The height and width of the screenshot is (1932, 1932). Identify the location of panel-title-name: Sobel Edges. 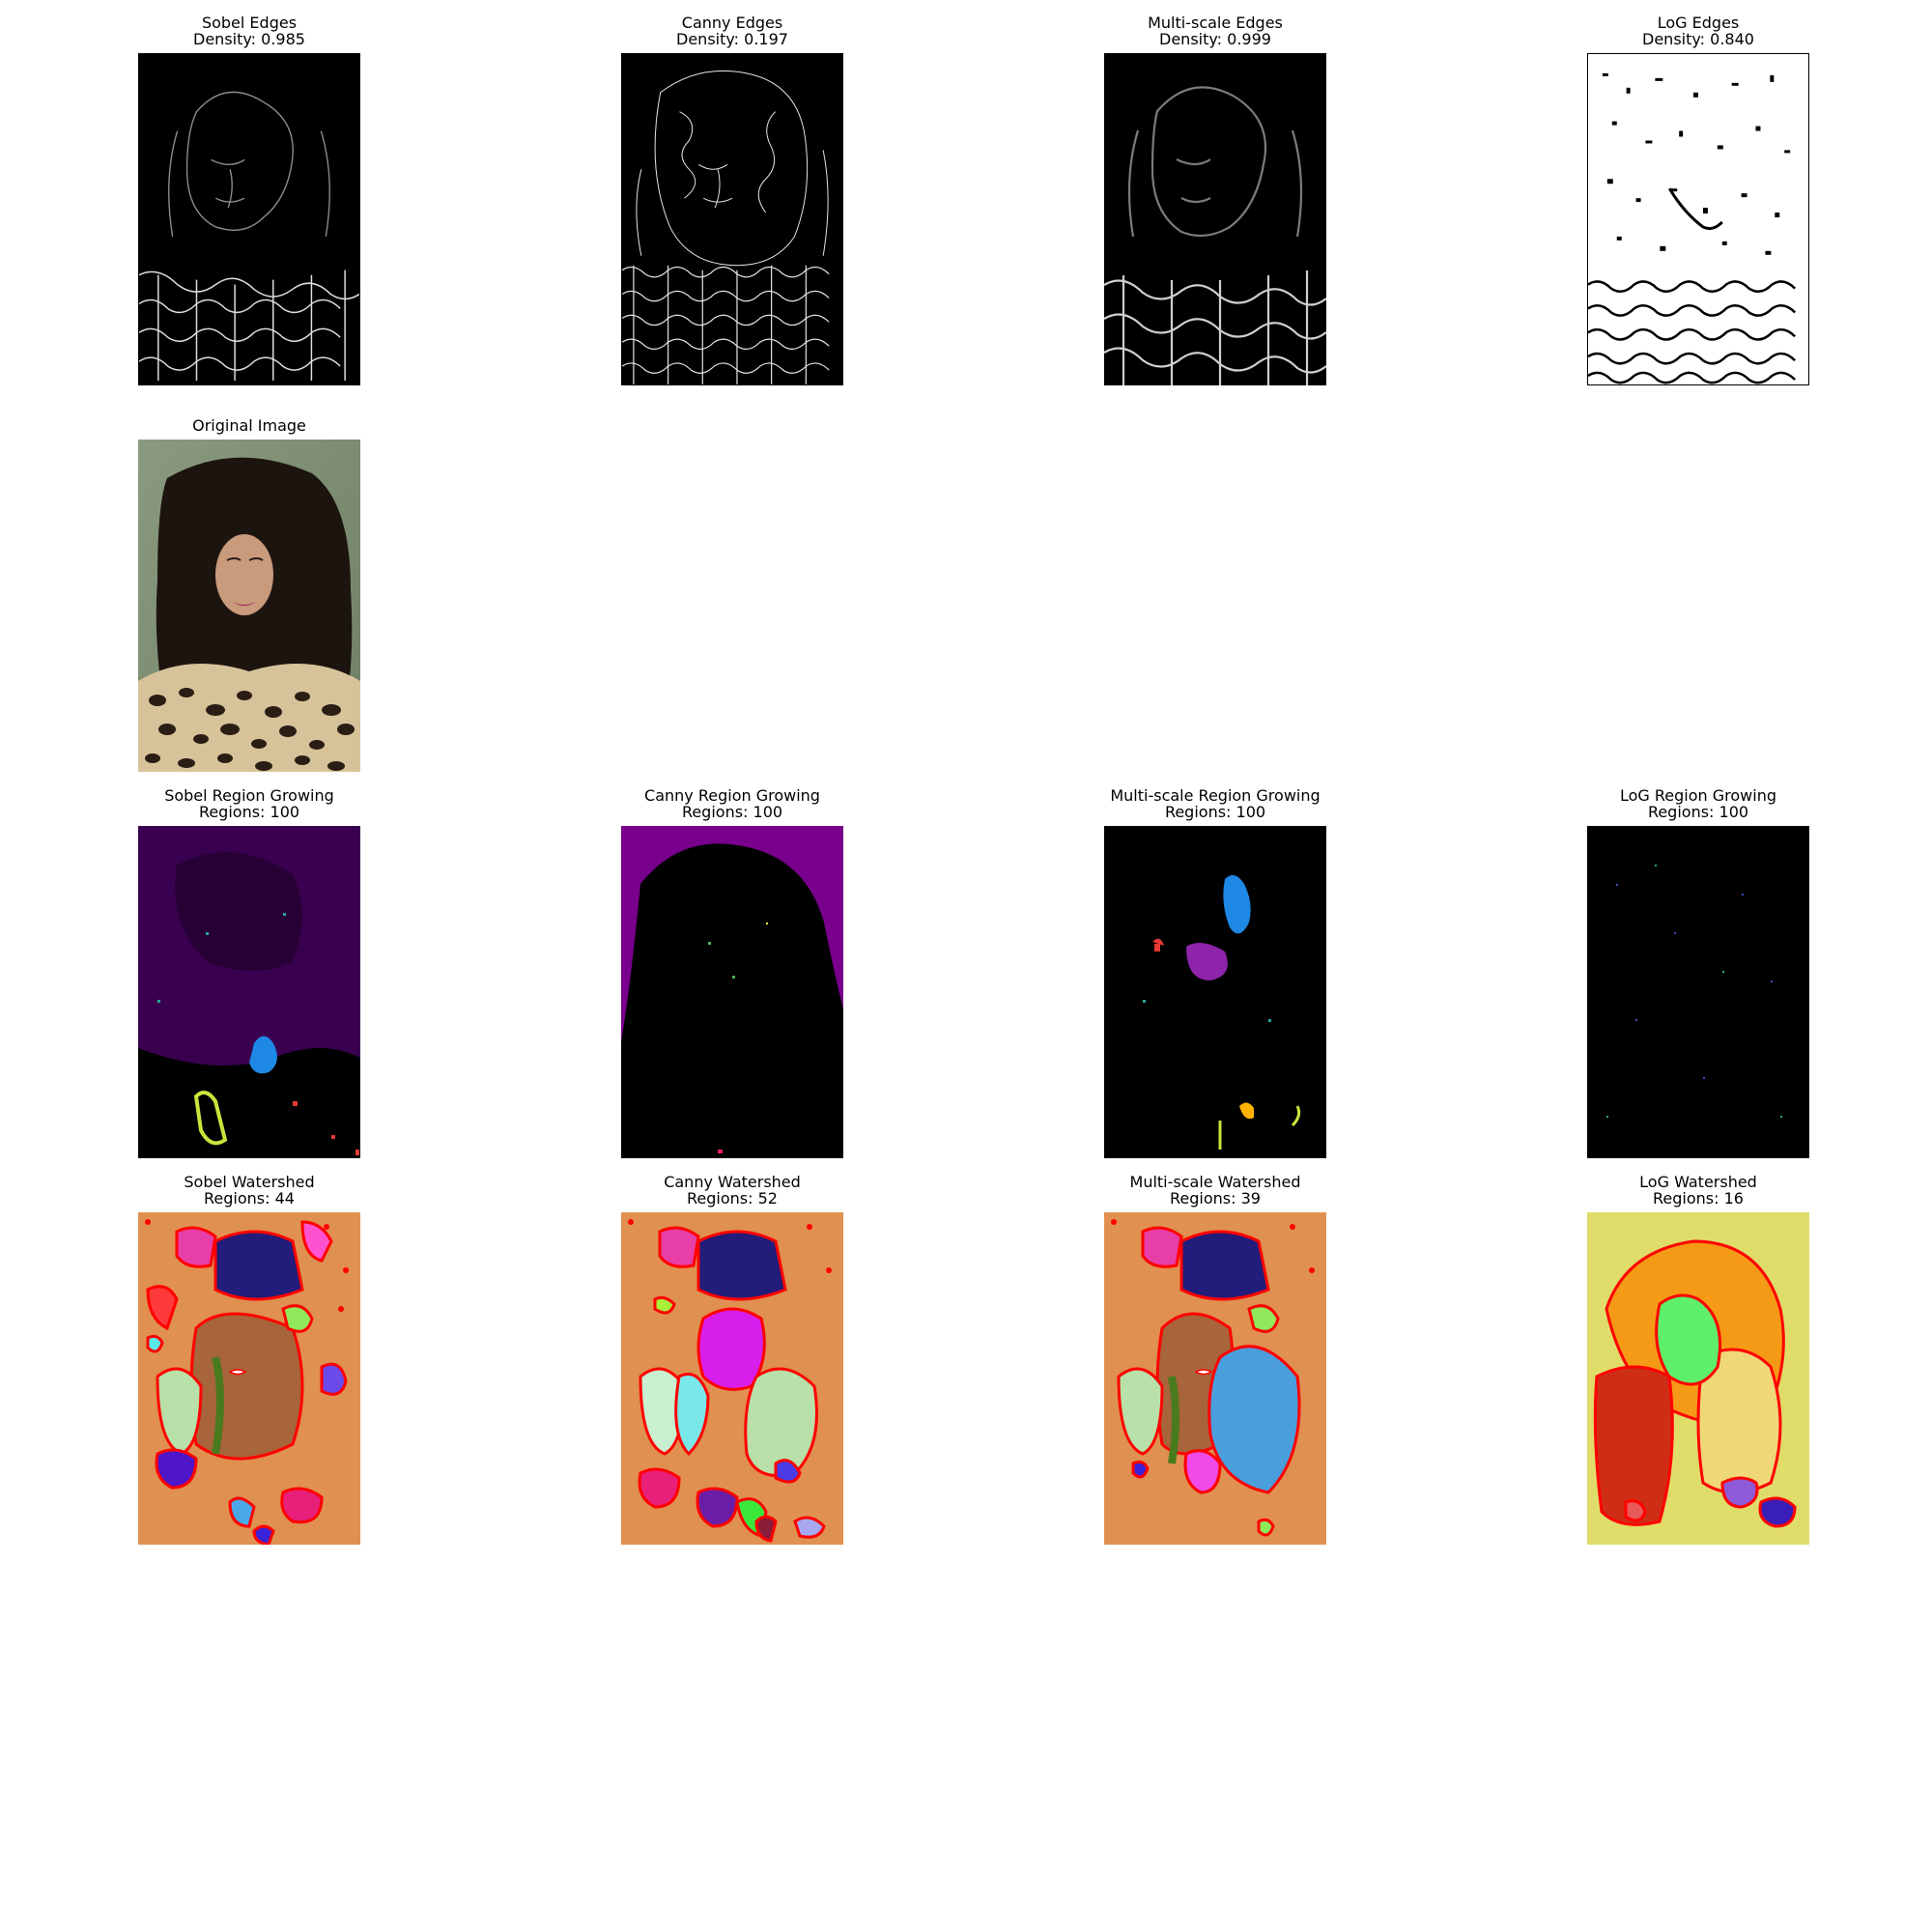
(249, 23).